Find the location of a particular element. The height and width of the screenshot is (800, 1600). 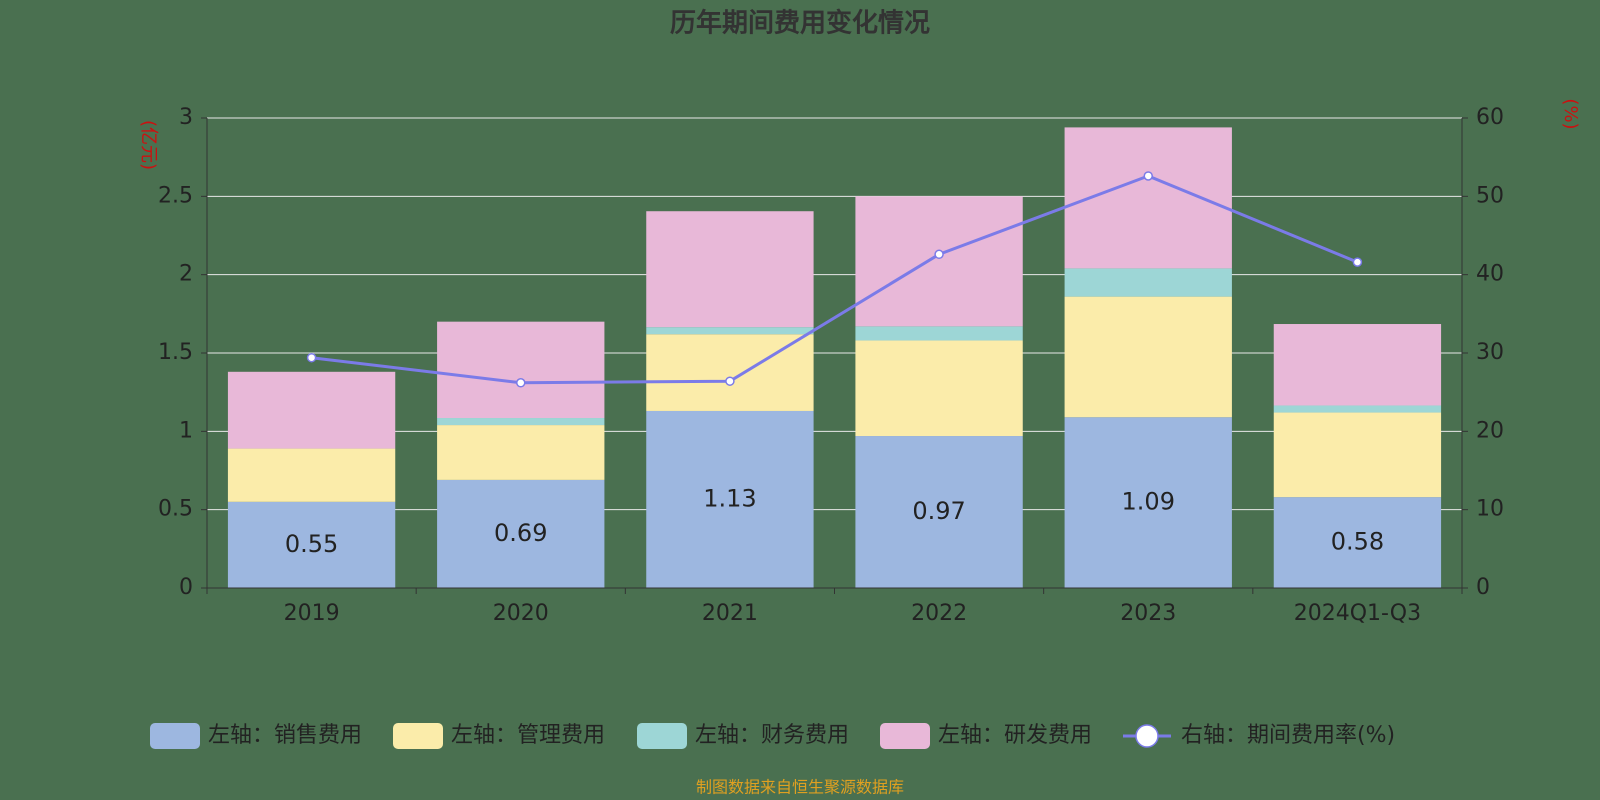

legend-label: 左轴：财务费用 is located at coordinates (772, 735).